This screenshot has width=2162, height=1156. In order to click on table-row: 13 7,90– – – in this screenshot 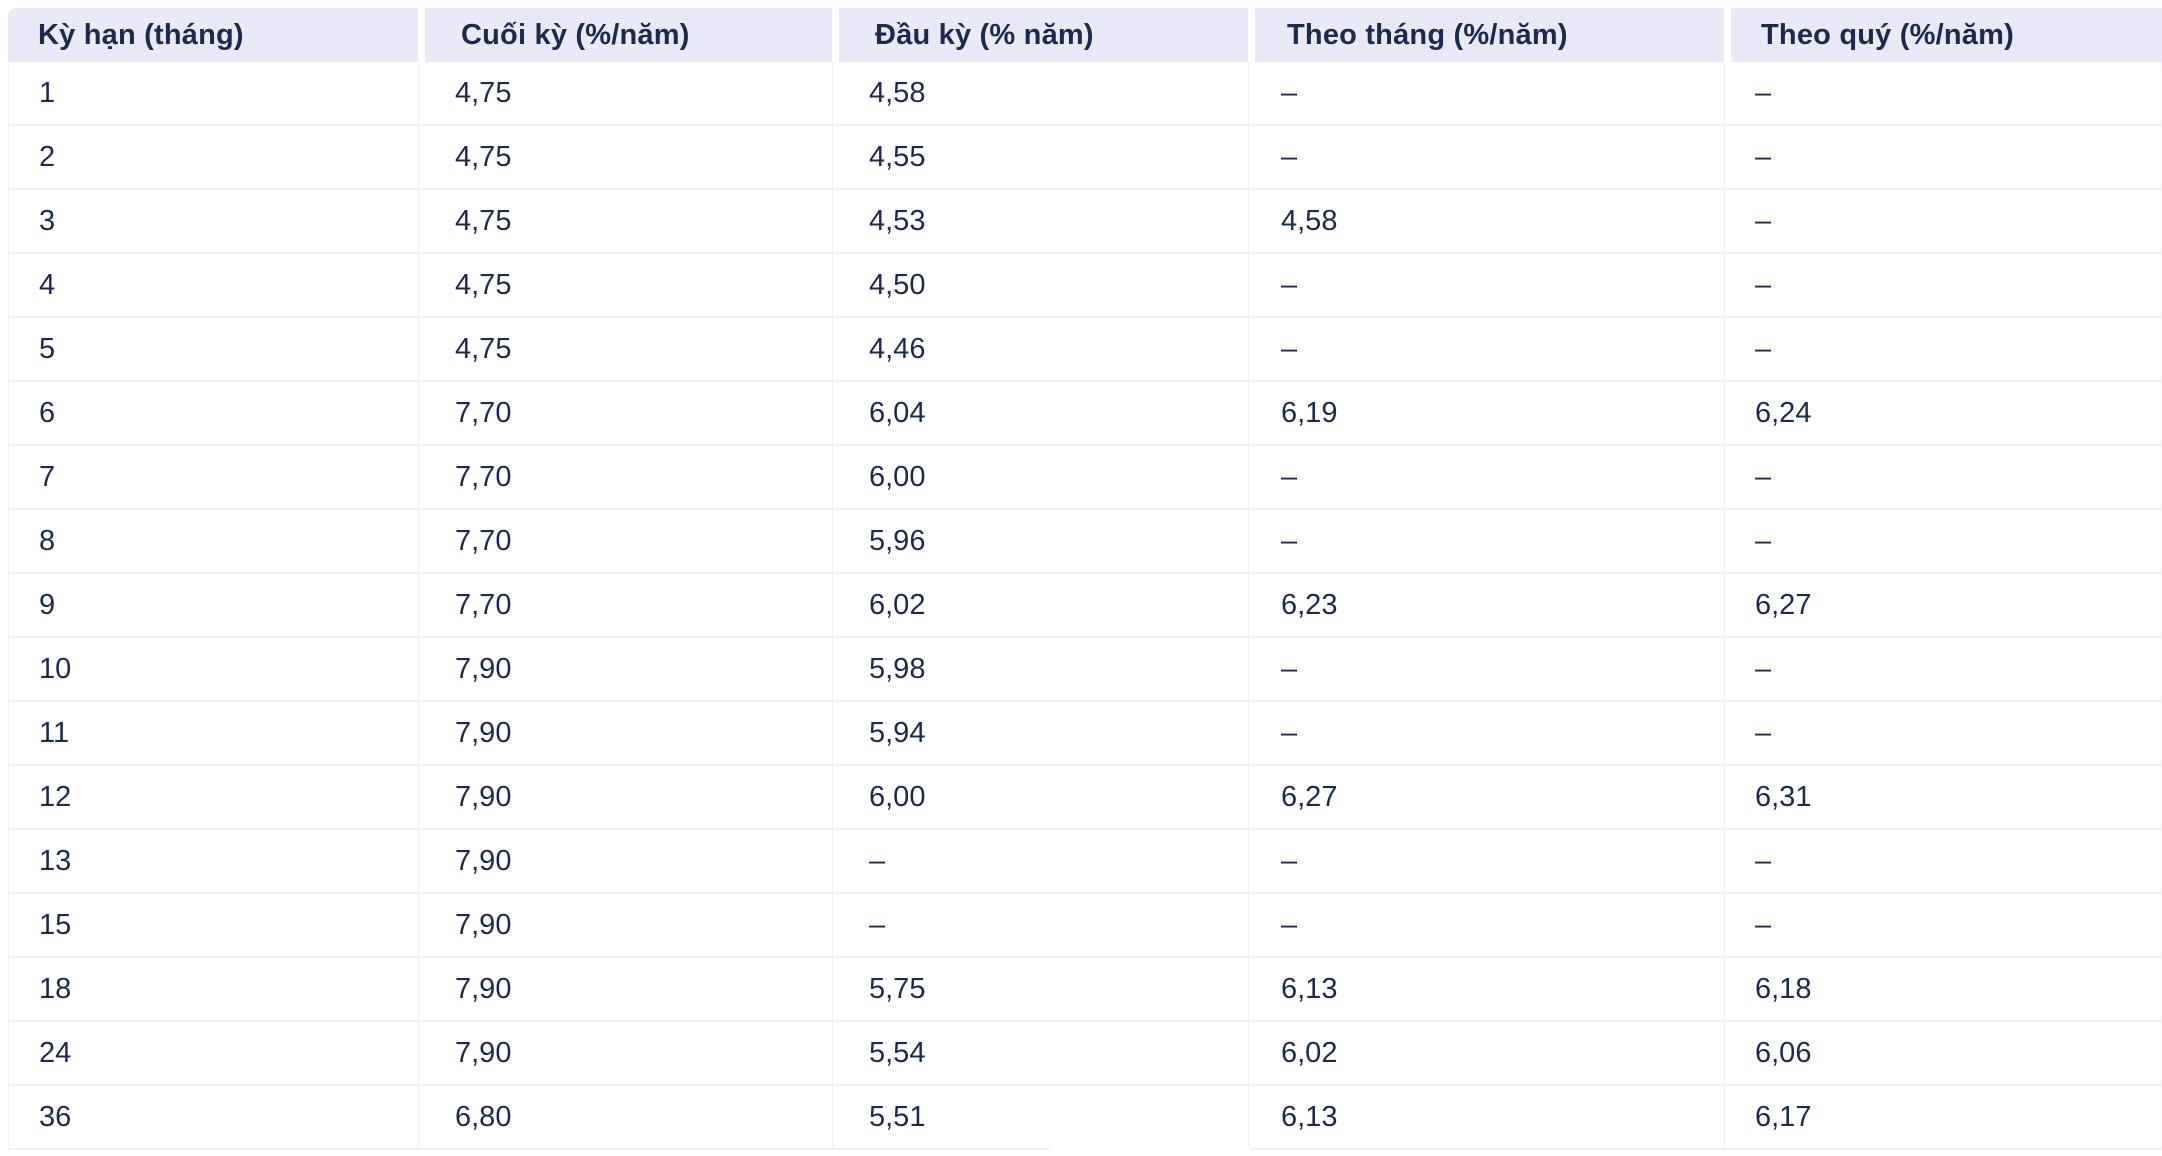, I will do `click(1085, 862)`.